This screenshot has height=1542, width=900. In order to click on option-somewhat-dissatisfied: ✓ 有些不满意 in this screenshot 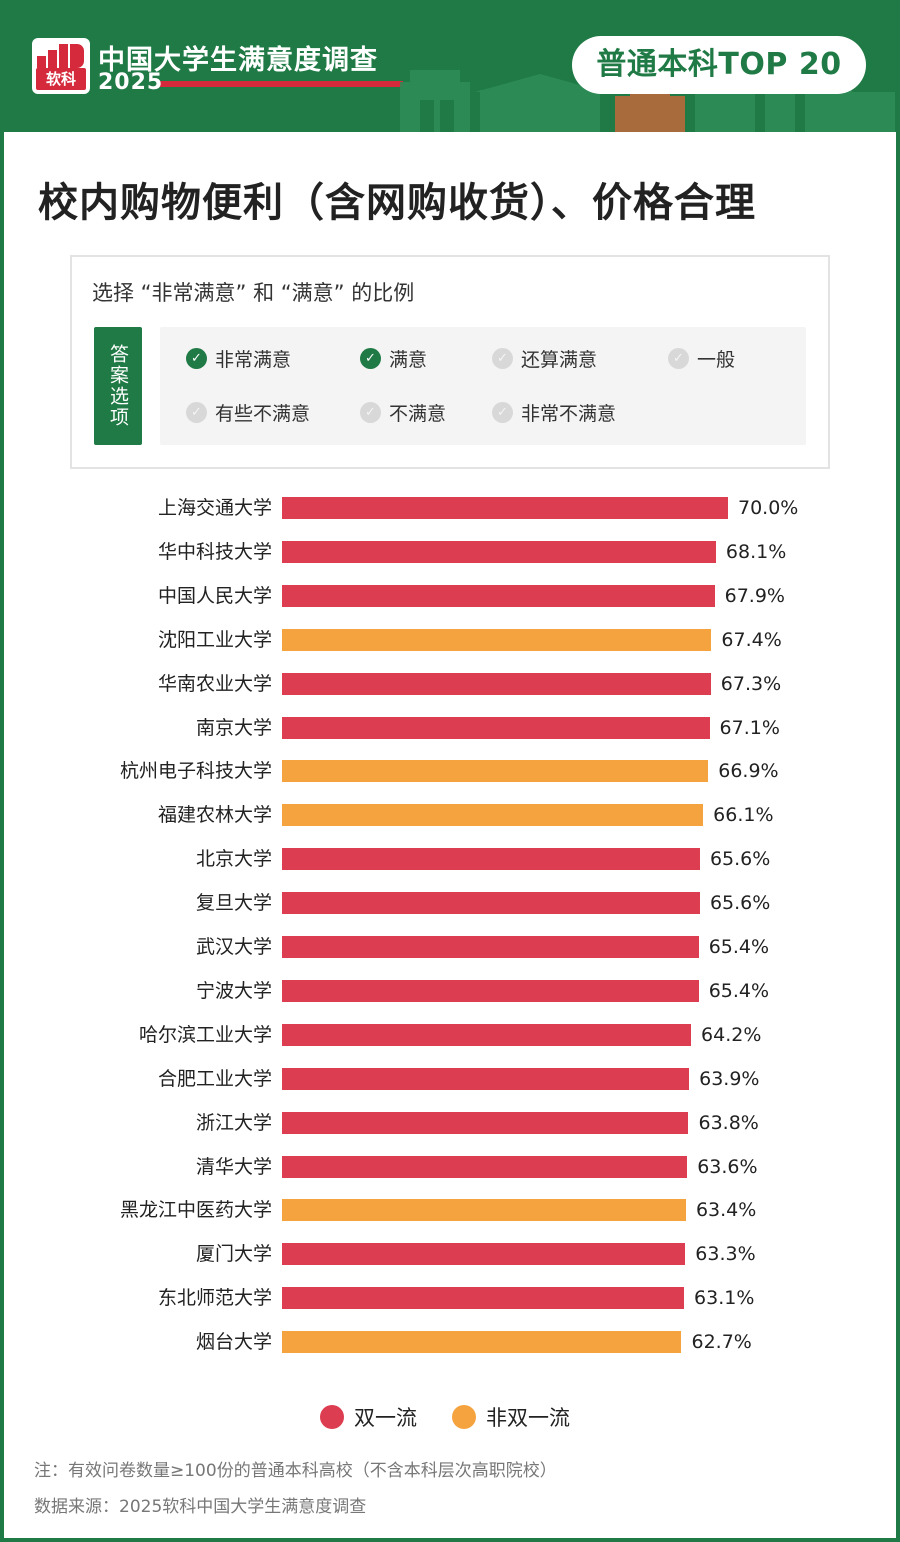, I will do `click(248, 412)`.